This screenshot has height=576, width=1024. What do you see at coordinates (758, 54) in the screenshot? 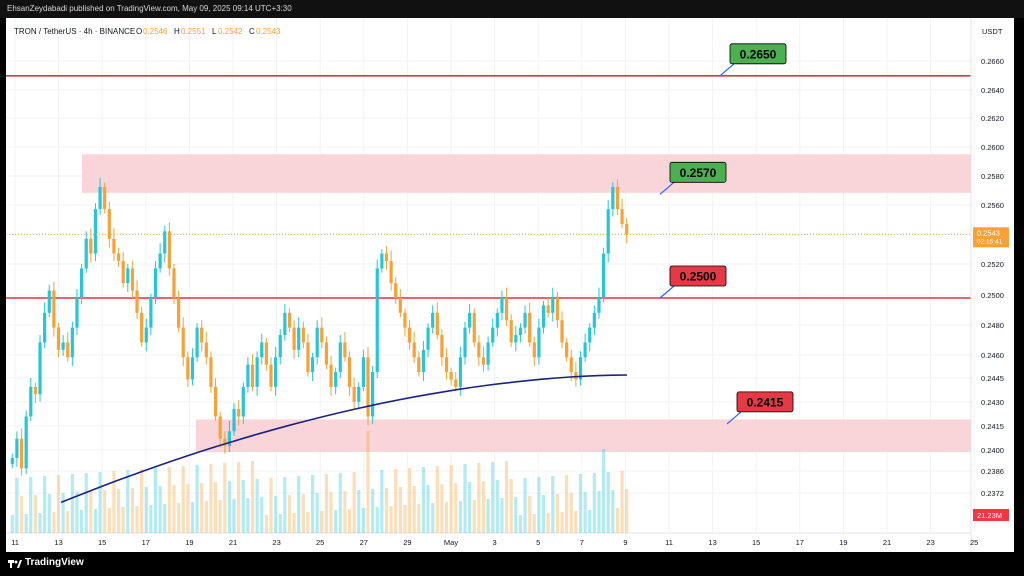
I see `callout-label: 0.2650` at bounding box center [758, 54].